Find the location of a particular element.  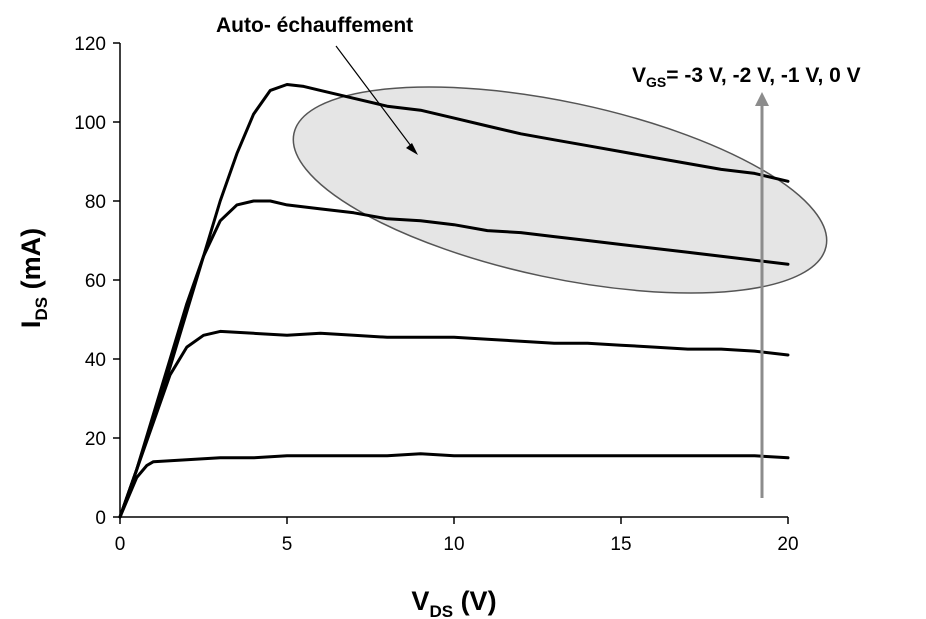

y-axis-title-sub: DS is located at coordinates (41, 309).